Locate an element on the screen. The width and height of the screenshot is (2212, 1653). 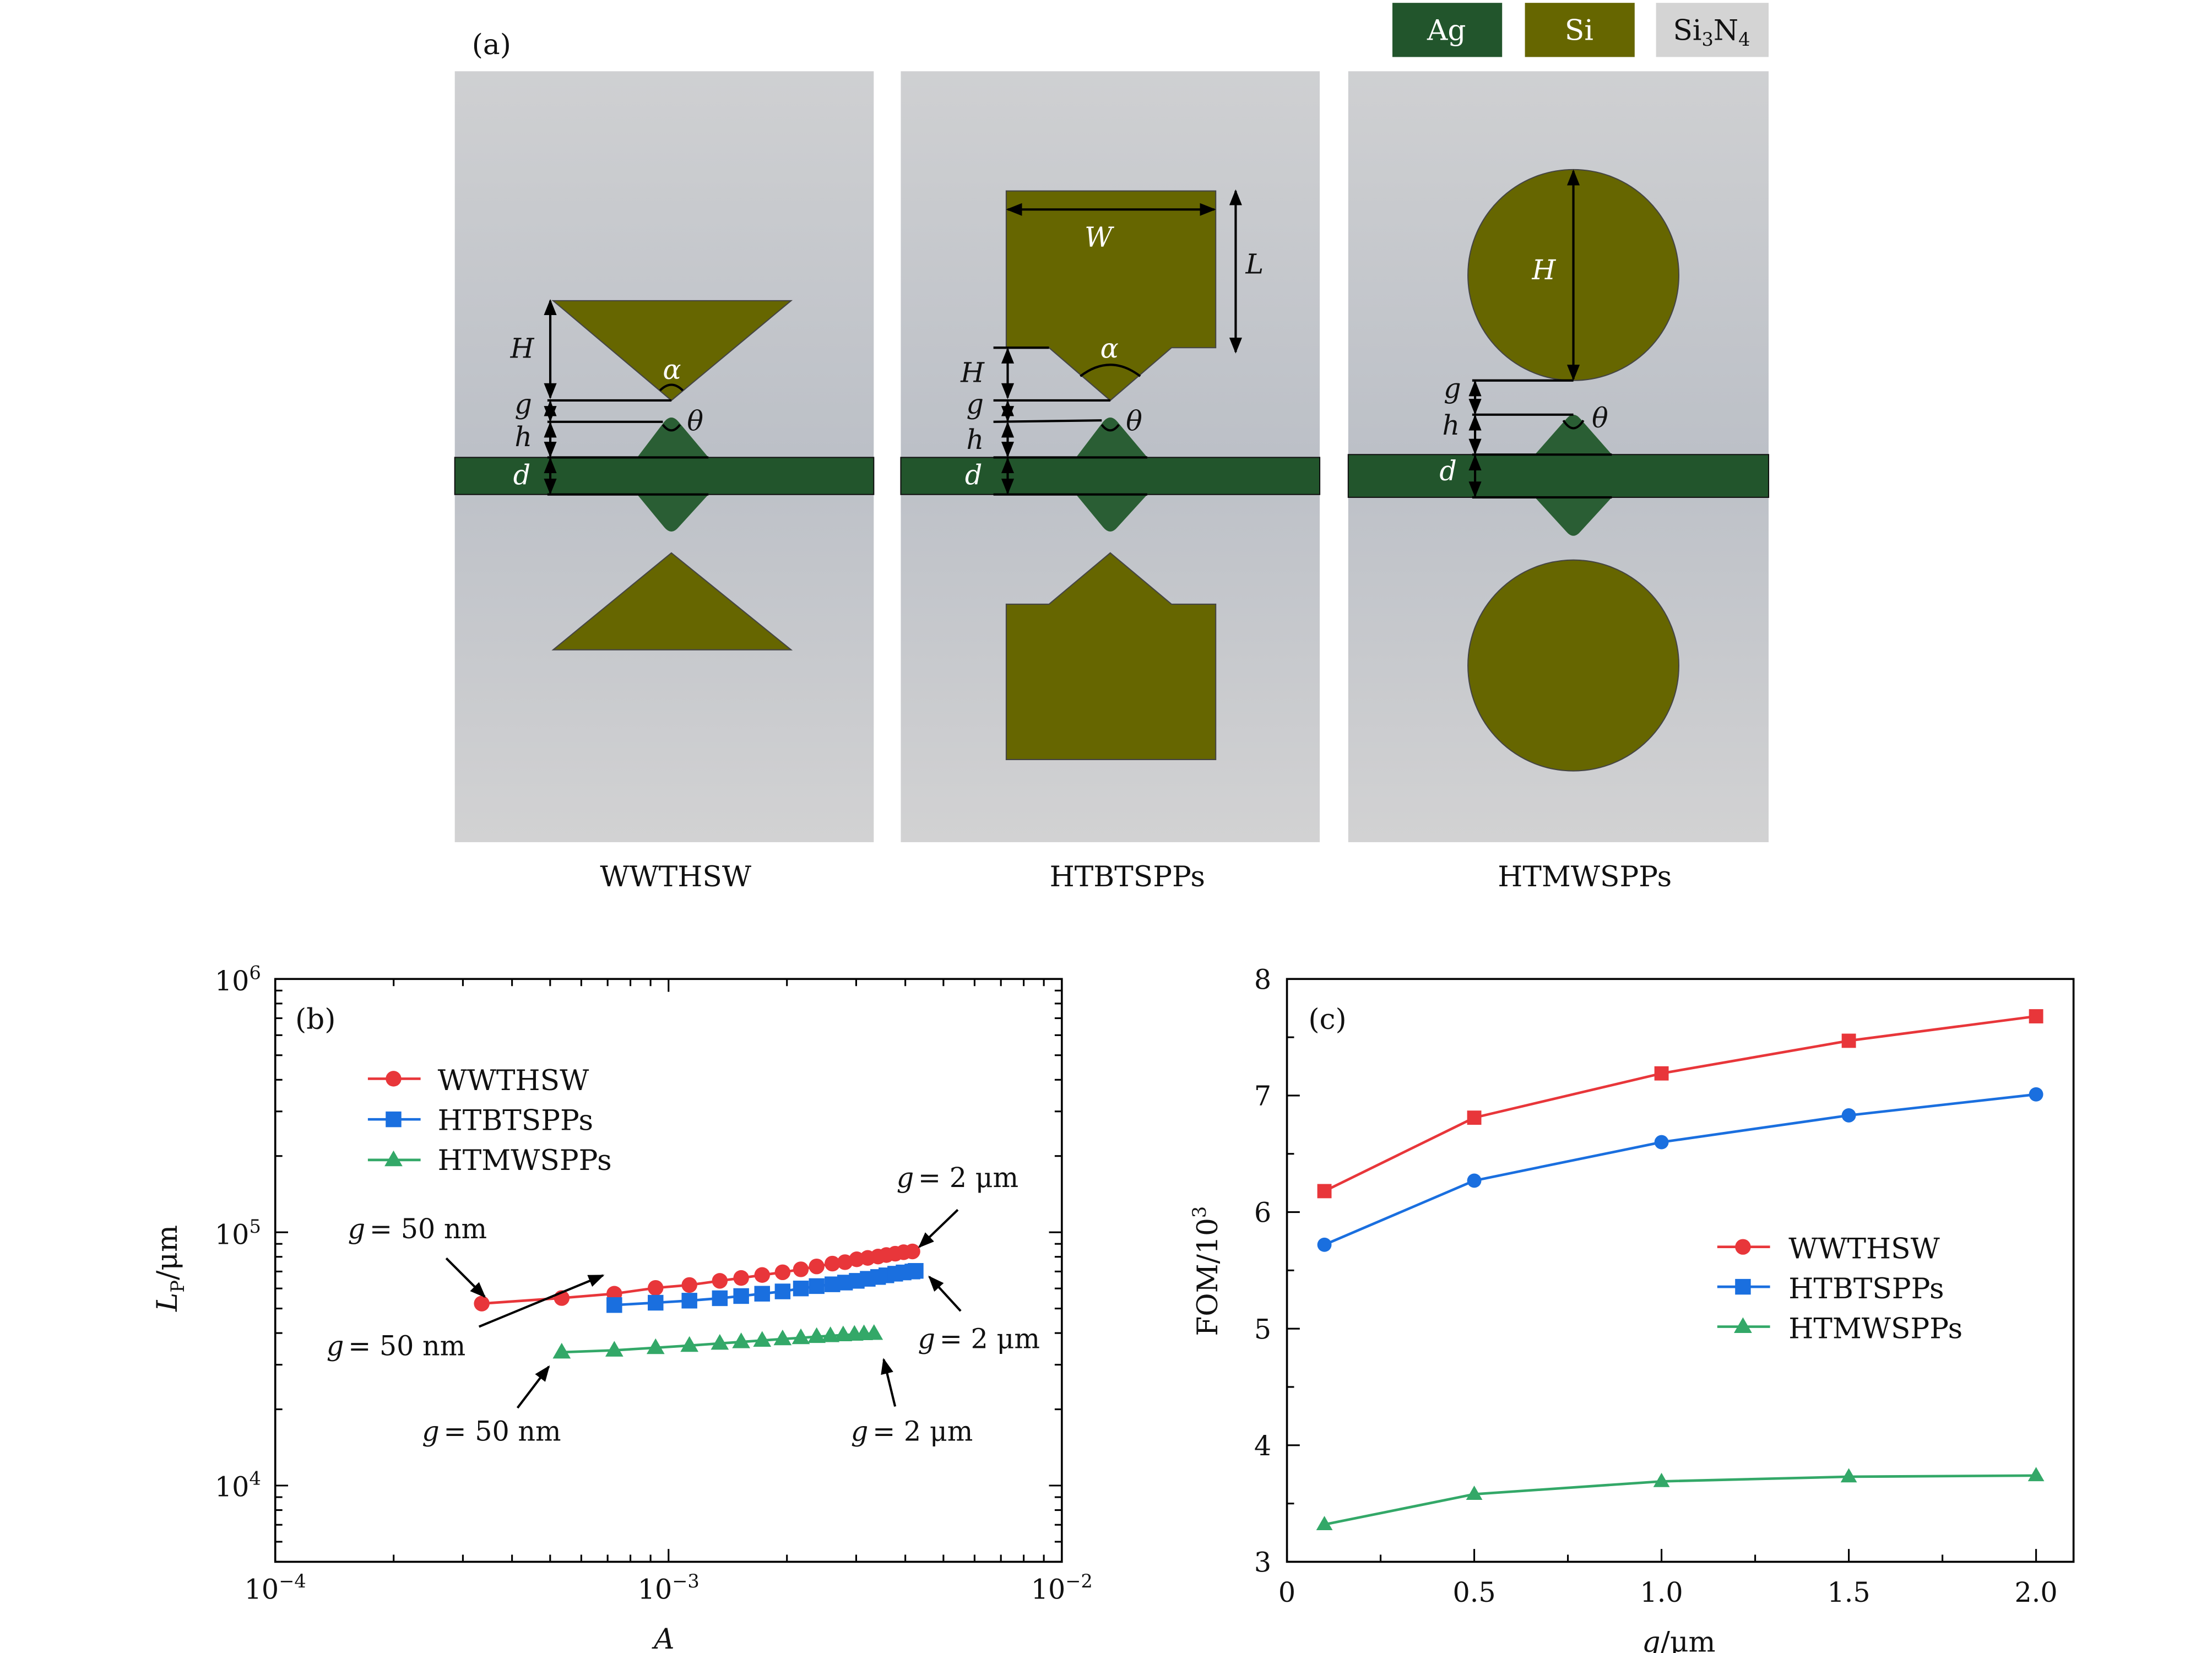
structure-wwthsw: H g h d α θ WWTHSW is located at coordinates (664, 482).